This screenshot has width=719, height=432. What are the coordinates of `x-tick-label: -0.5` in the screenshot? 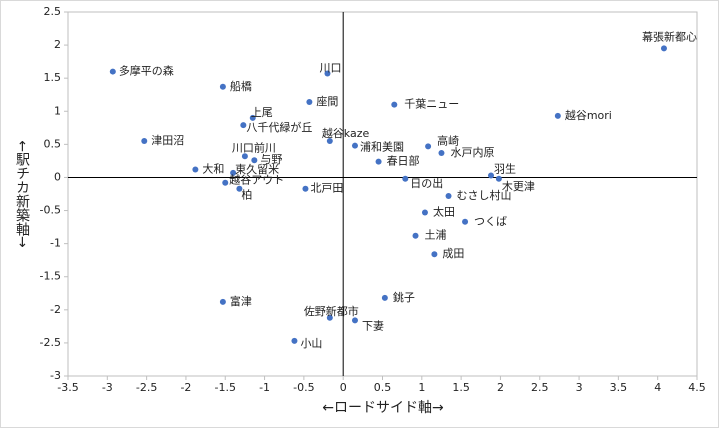 It's located at (303, 387).